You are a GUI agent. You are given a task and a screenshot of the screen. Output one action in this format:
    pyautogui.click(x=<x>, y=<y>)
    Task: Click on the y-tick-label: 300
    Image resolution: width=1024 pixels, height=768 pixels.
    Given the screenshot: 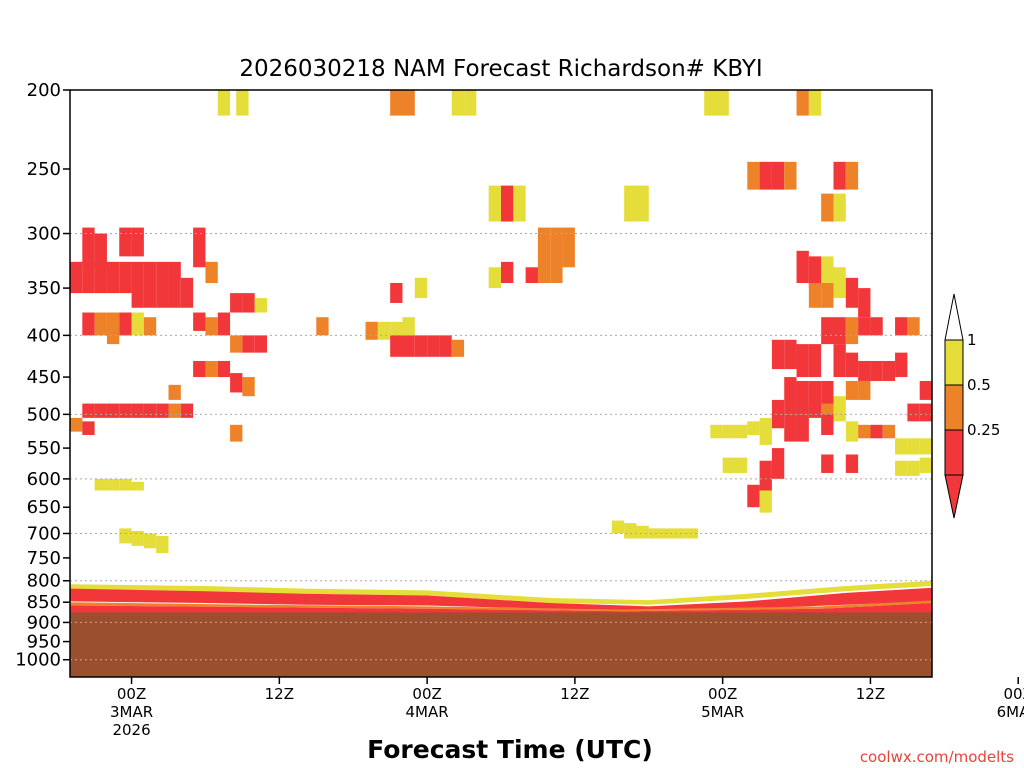 What is the action you would take?
    pyautogui.click(x=44, y=234)
    